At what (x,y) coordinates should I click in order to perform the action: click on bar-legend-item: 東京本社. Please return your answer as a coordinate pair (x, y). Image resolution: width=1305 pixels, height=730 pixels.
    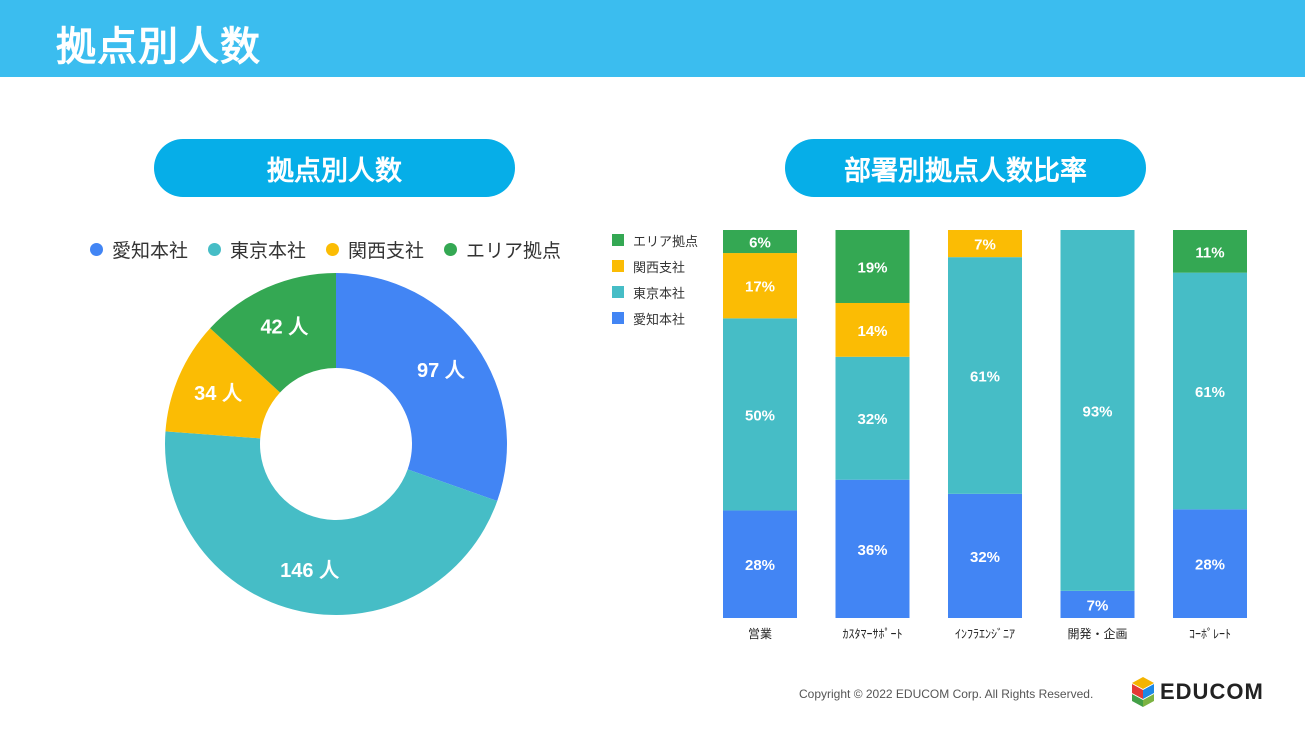
    Looking at the image, I should click on (655, 292).